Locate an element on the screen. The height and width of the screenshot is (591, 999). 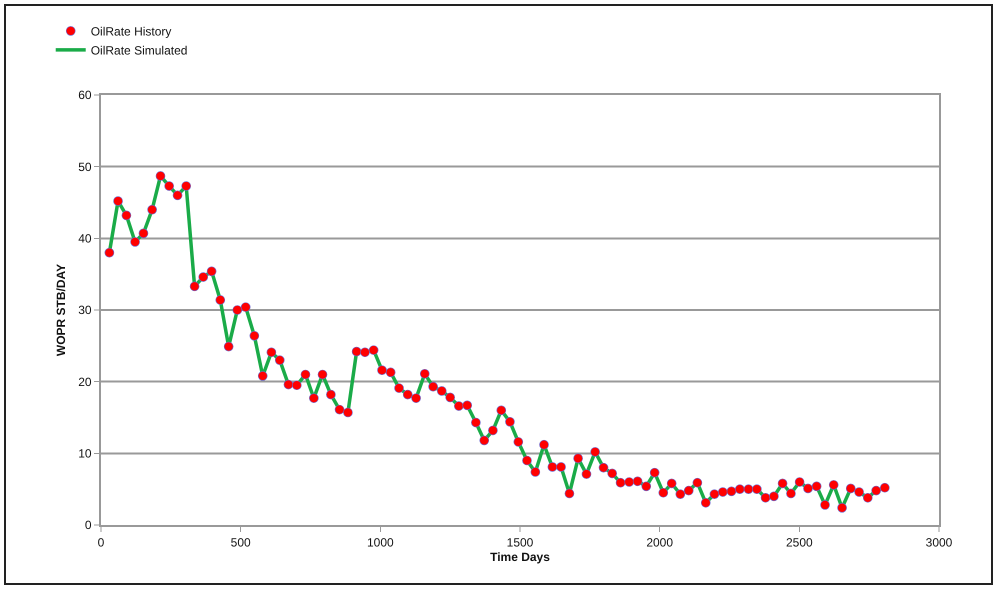
legend-label: OilRate History is located at coordinates (131, 31).